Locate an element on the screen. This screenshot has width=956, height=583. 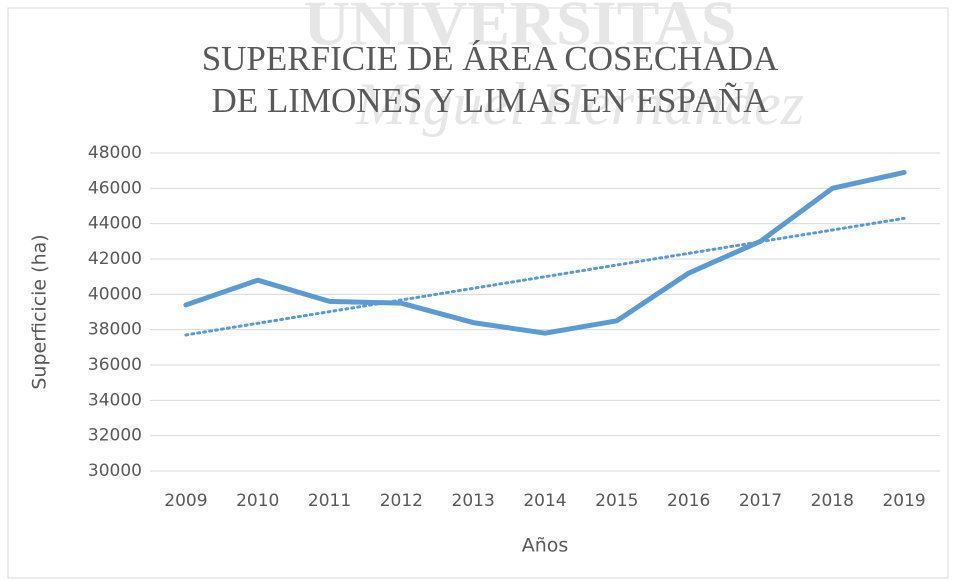
x-tick-label: 2011 is located at coordinates (329, 501).